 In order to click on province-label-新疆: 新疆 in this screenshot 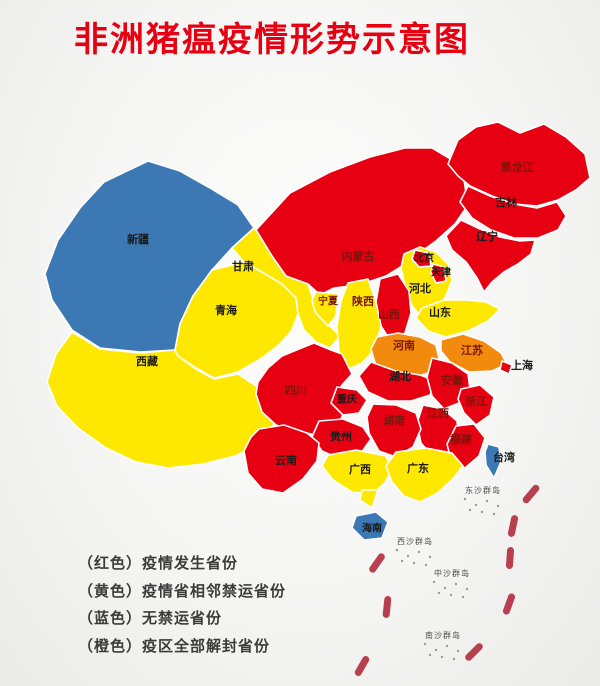, I will do `click(138, 239)`.